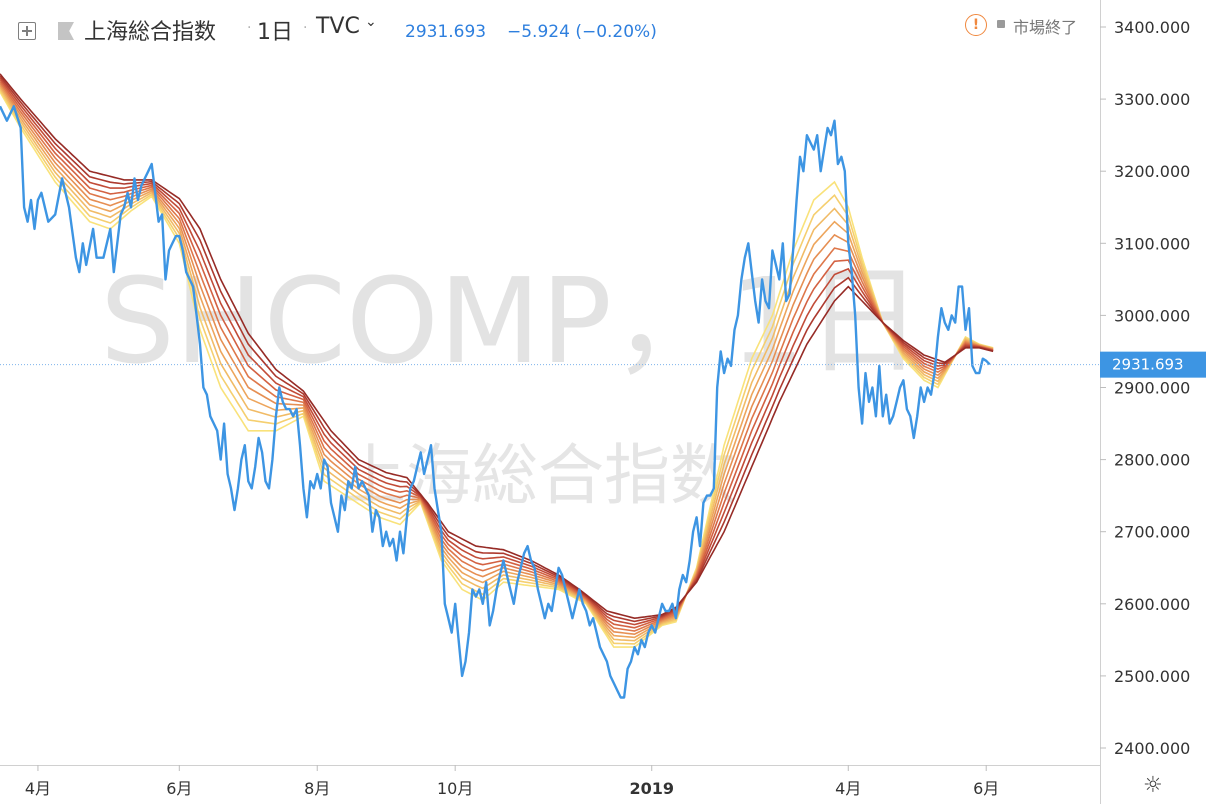 The height and width of the screenshot is (805, 1206). Describe the element at coordinates (371, 22) in the screenshot. I see `chevron-down-icon: ⌄` at that location.